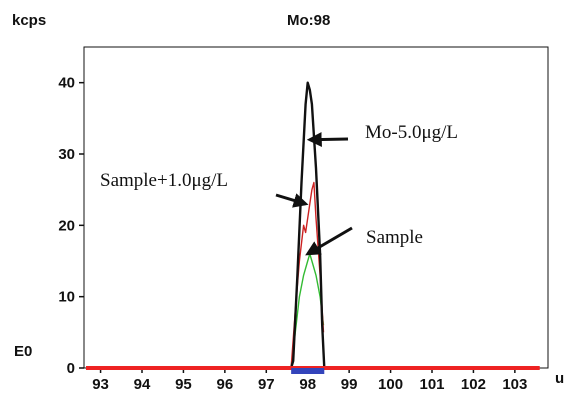 The width and height of the screenshot is (568, 406). Describe the element at coordinates (514, 384) in the screenshot. I see `x-tick-label: 103` at that location.